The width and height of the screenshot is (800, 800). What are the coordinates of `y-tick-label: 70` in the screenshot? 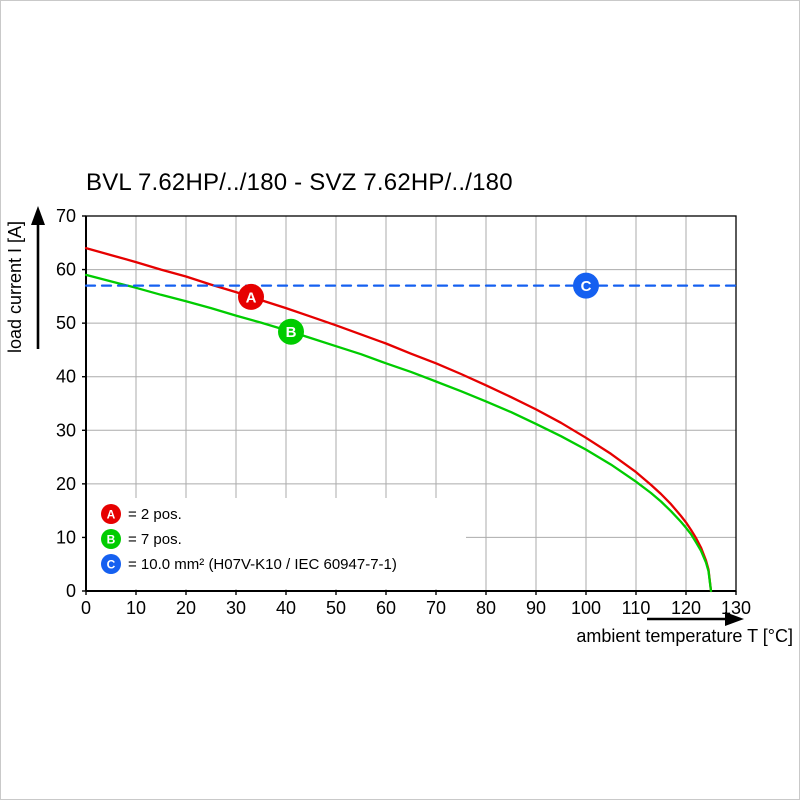 It's located at (66, 216).